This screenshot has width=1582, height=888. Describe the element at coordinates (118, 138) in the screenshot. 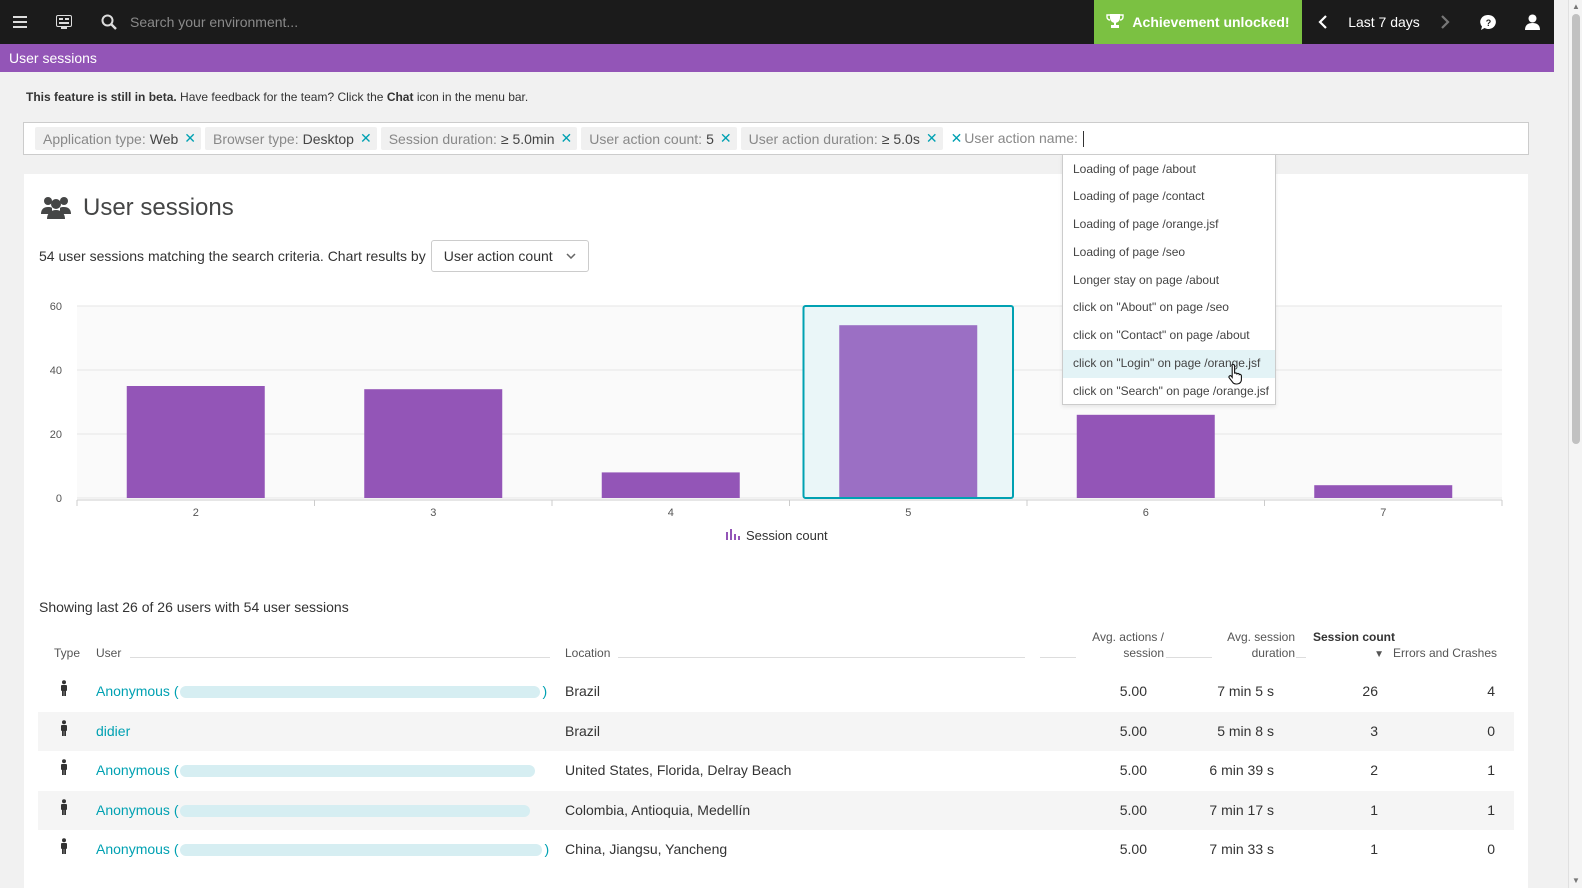

I see `filter-chip: Application type: Web ✕` at that location.